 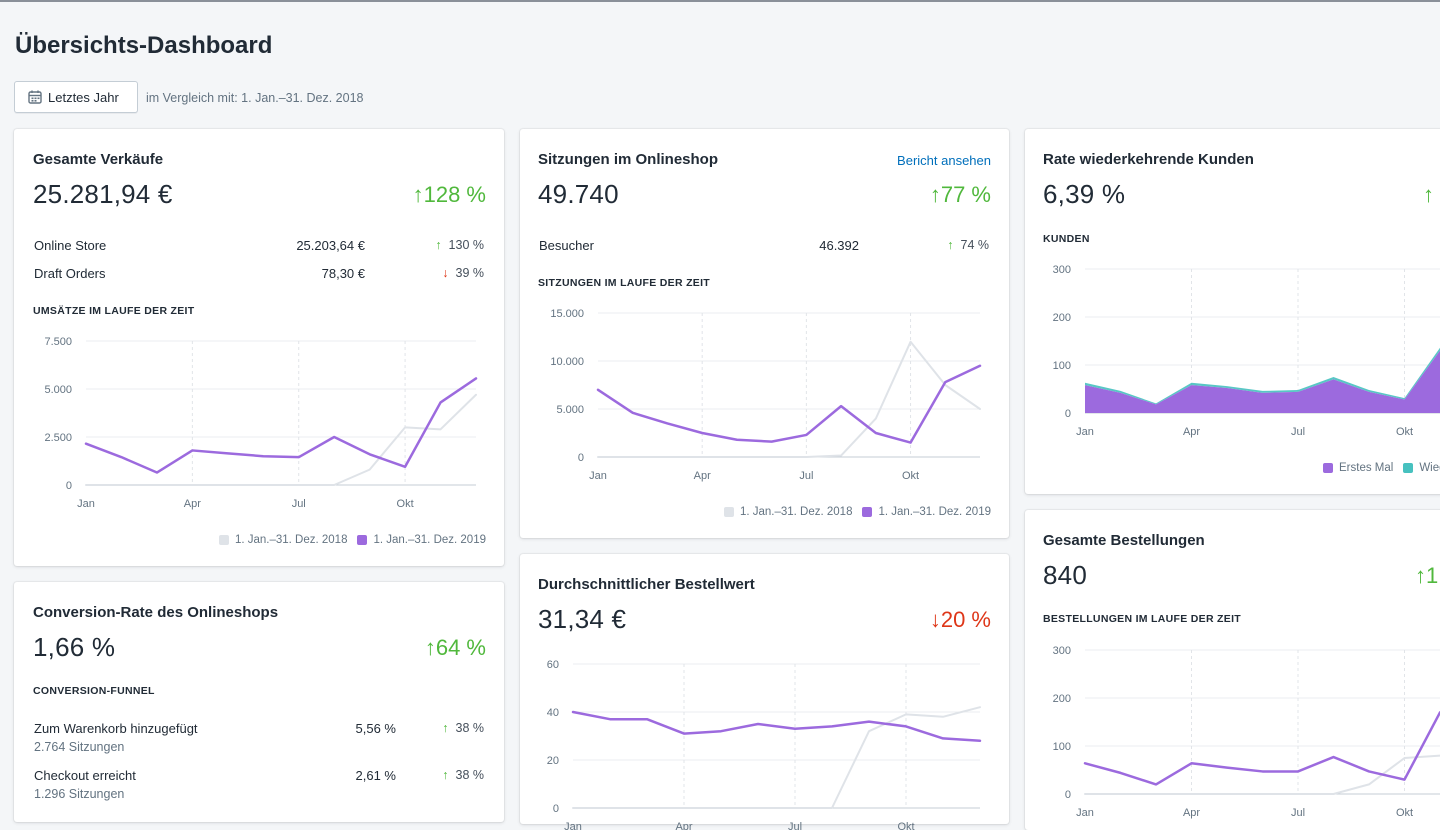 I want to click on sales-change: ↑128 %, so click(x=449, y=194).